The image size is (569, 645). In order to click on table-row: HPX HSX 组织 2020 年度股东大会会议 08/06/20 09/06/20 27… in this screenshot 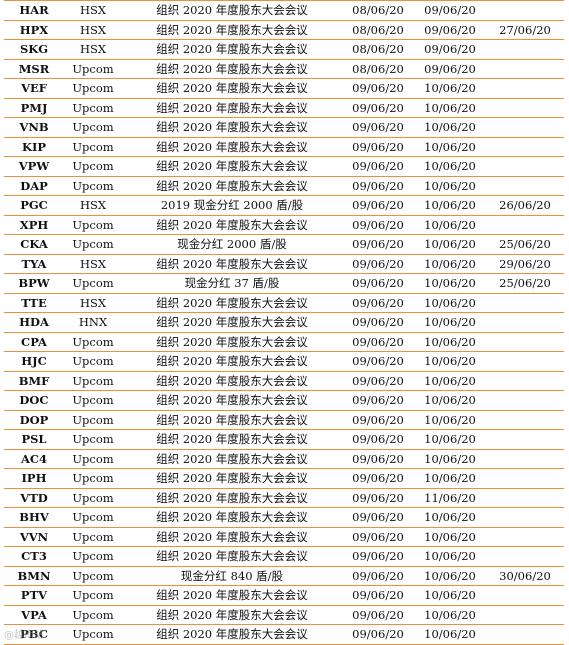, I will do `click(284, 30)`.